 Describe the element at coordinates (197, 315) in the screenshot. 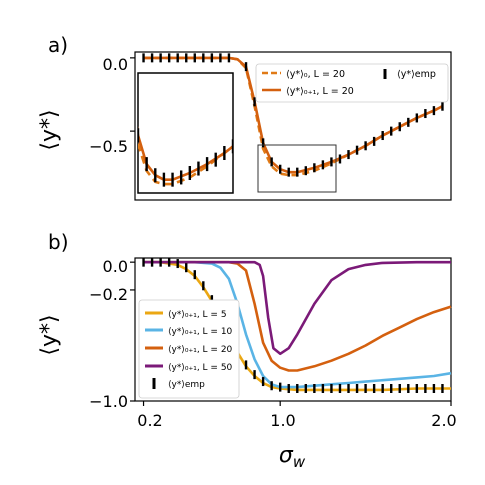

I see `panel-b-legend-label-0: ⟨y*⟩₀₊₁, L = 5` at that location.